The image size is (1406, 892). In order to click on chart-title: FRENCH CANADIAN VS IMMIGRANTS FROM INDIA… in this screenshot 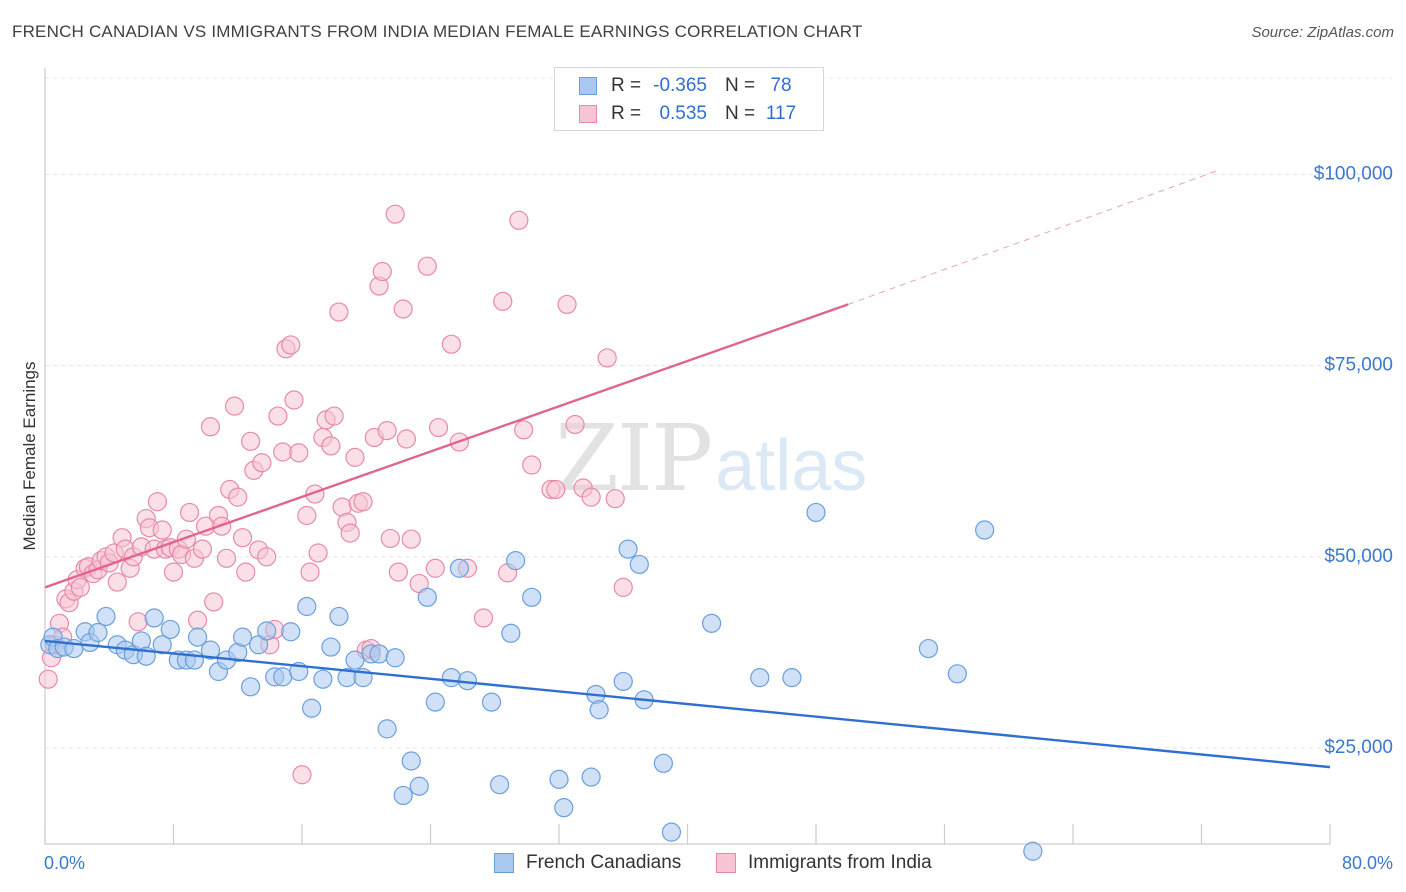, I will do `click(437, 31)`.